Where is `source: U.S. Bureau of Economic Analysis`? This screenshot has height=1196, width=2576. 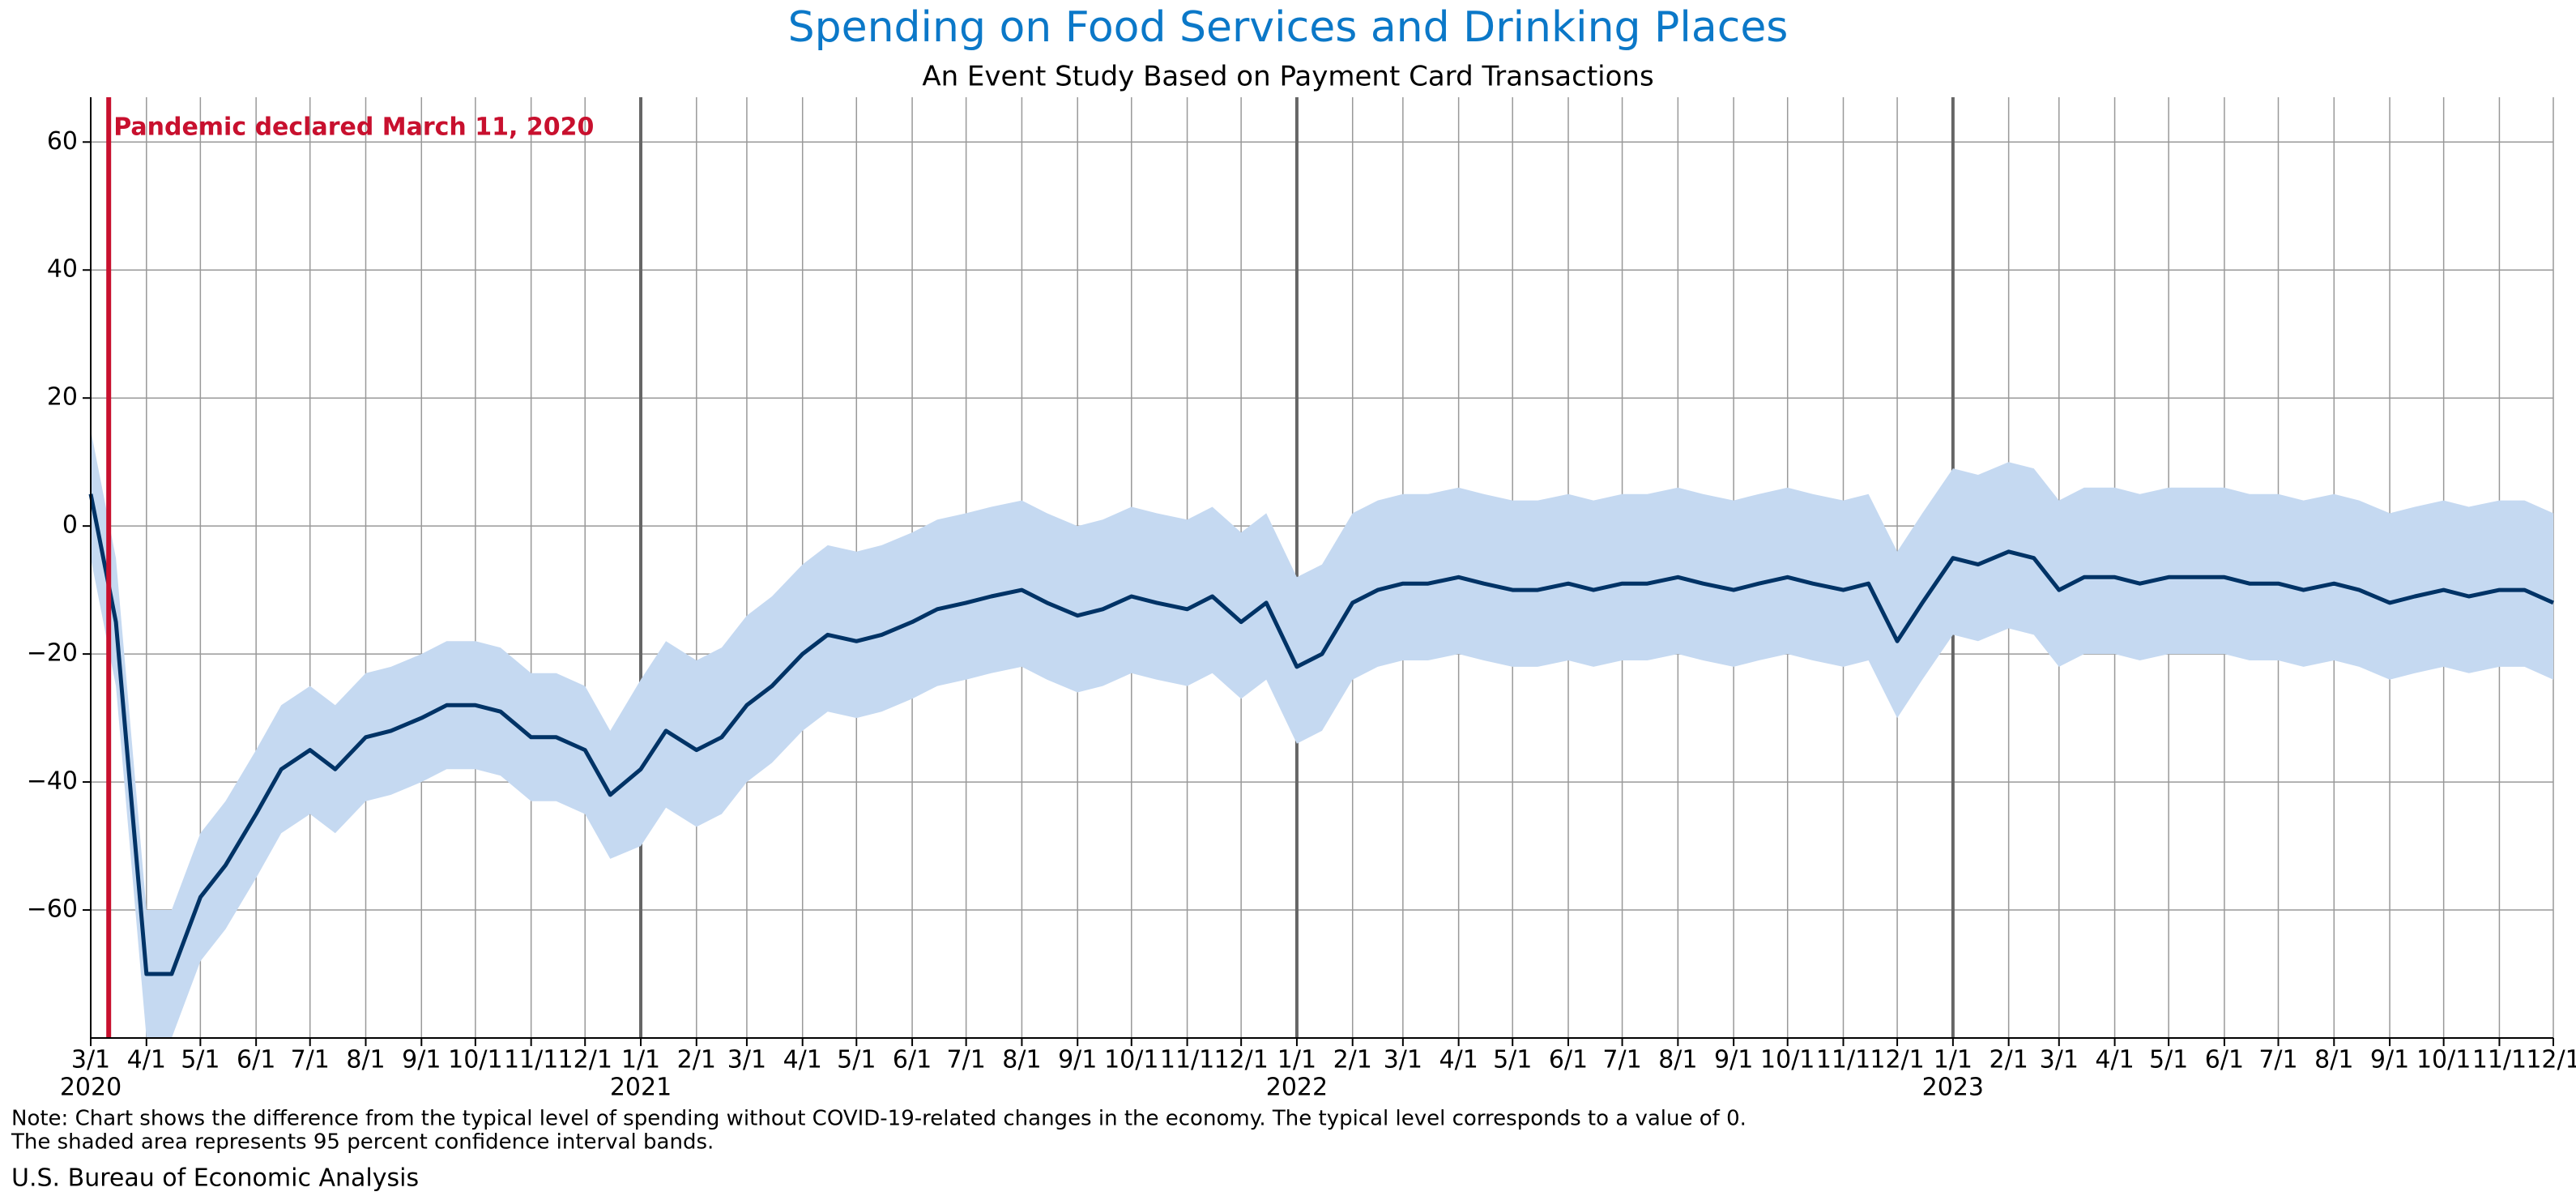
source: U.S. Bureau of Economic Analysis is located at coordinates (215, 1178).